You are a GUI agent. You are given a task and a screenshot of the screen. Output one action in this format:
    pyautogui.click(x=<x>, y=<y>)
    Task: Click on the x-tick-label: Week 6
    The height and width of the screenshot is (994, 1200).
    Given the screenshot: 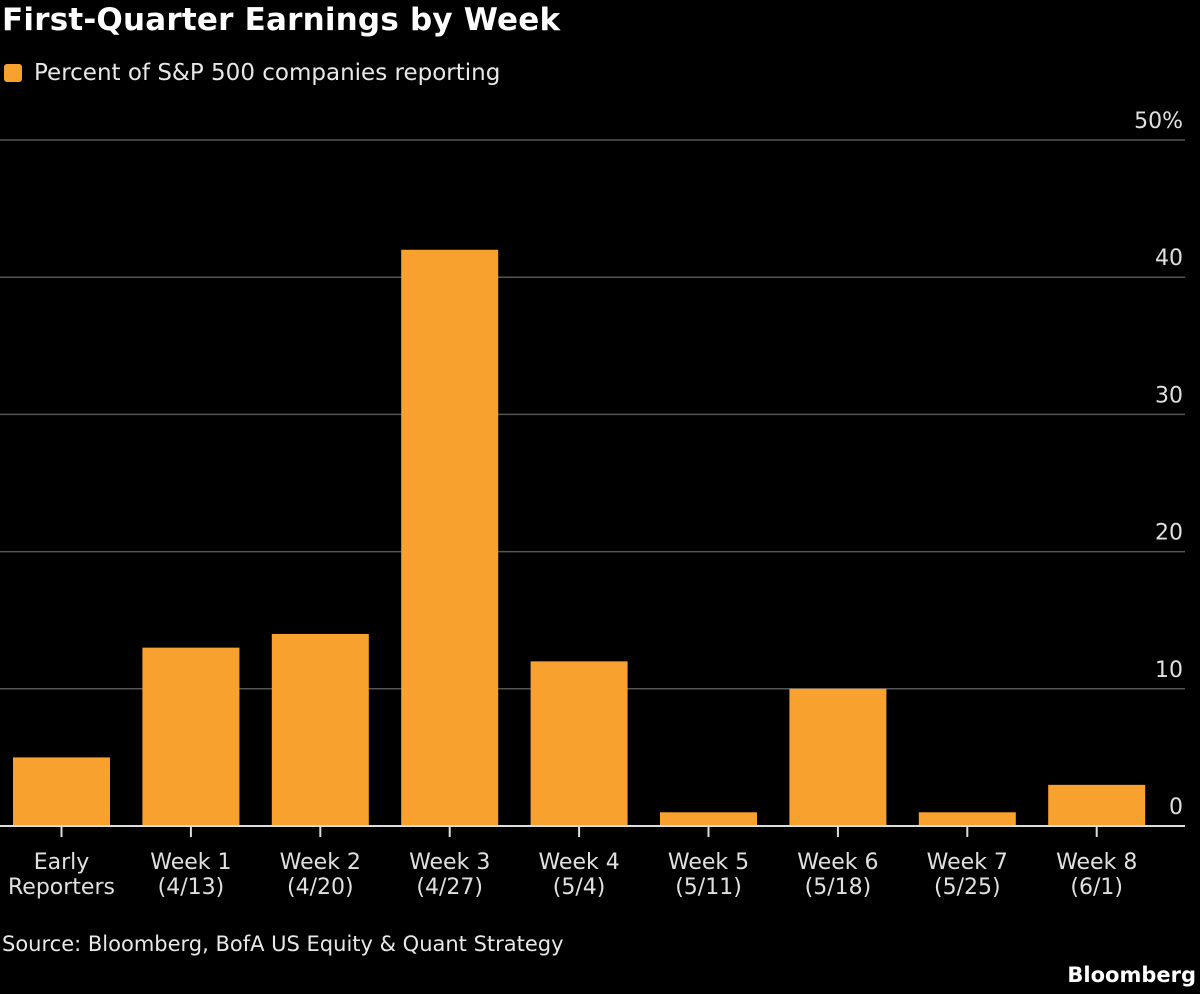 What is the action you would take?
    pyautogui.click(x=837, y=862)
    